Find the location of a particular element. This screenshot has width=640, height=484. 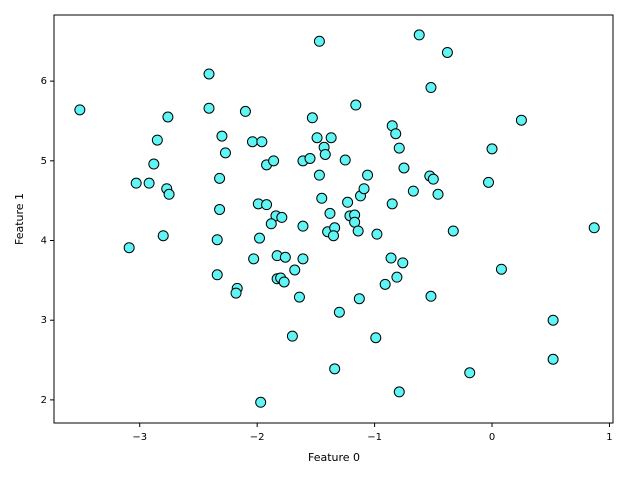

y-tick-label: 6 is located at coordinates (44, 81).